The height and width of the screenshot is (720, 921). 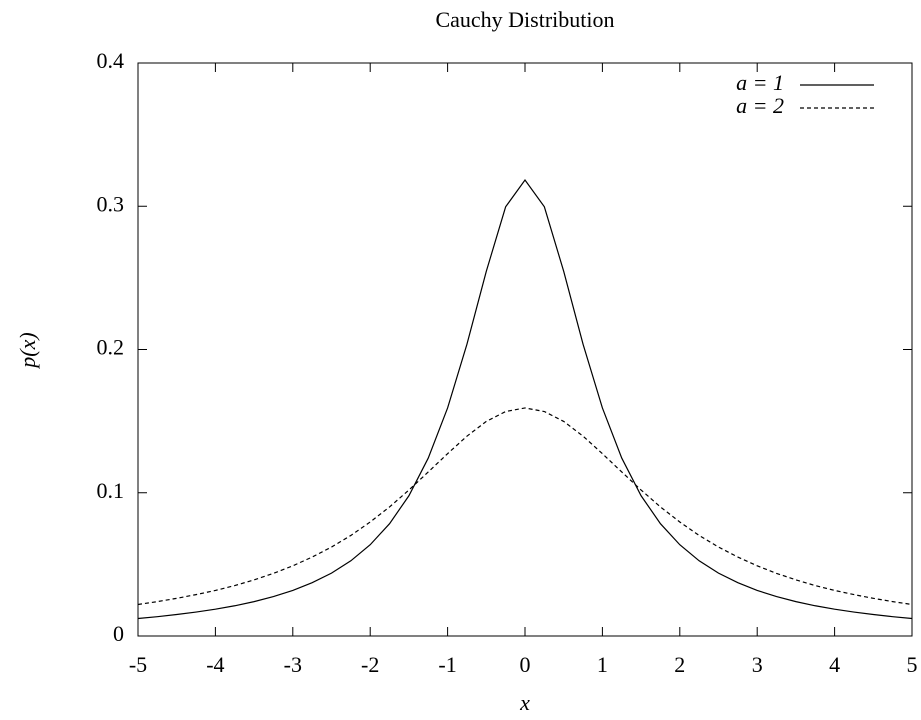 I want to click on x-tick-label: -3, so click(x=293, y=664).